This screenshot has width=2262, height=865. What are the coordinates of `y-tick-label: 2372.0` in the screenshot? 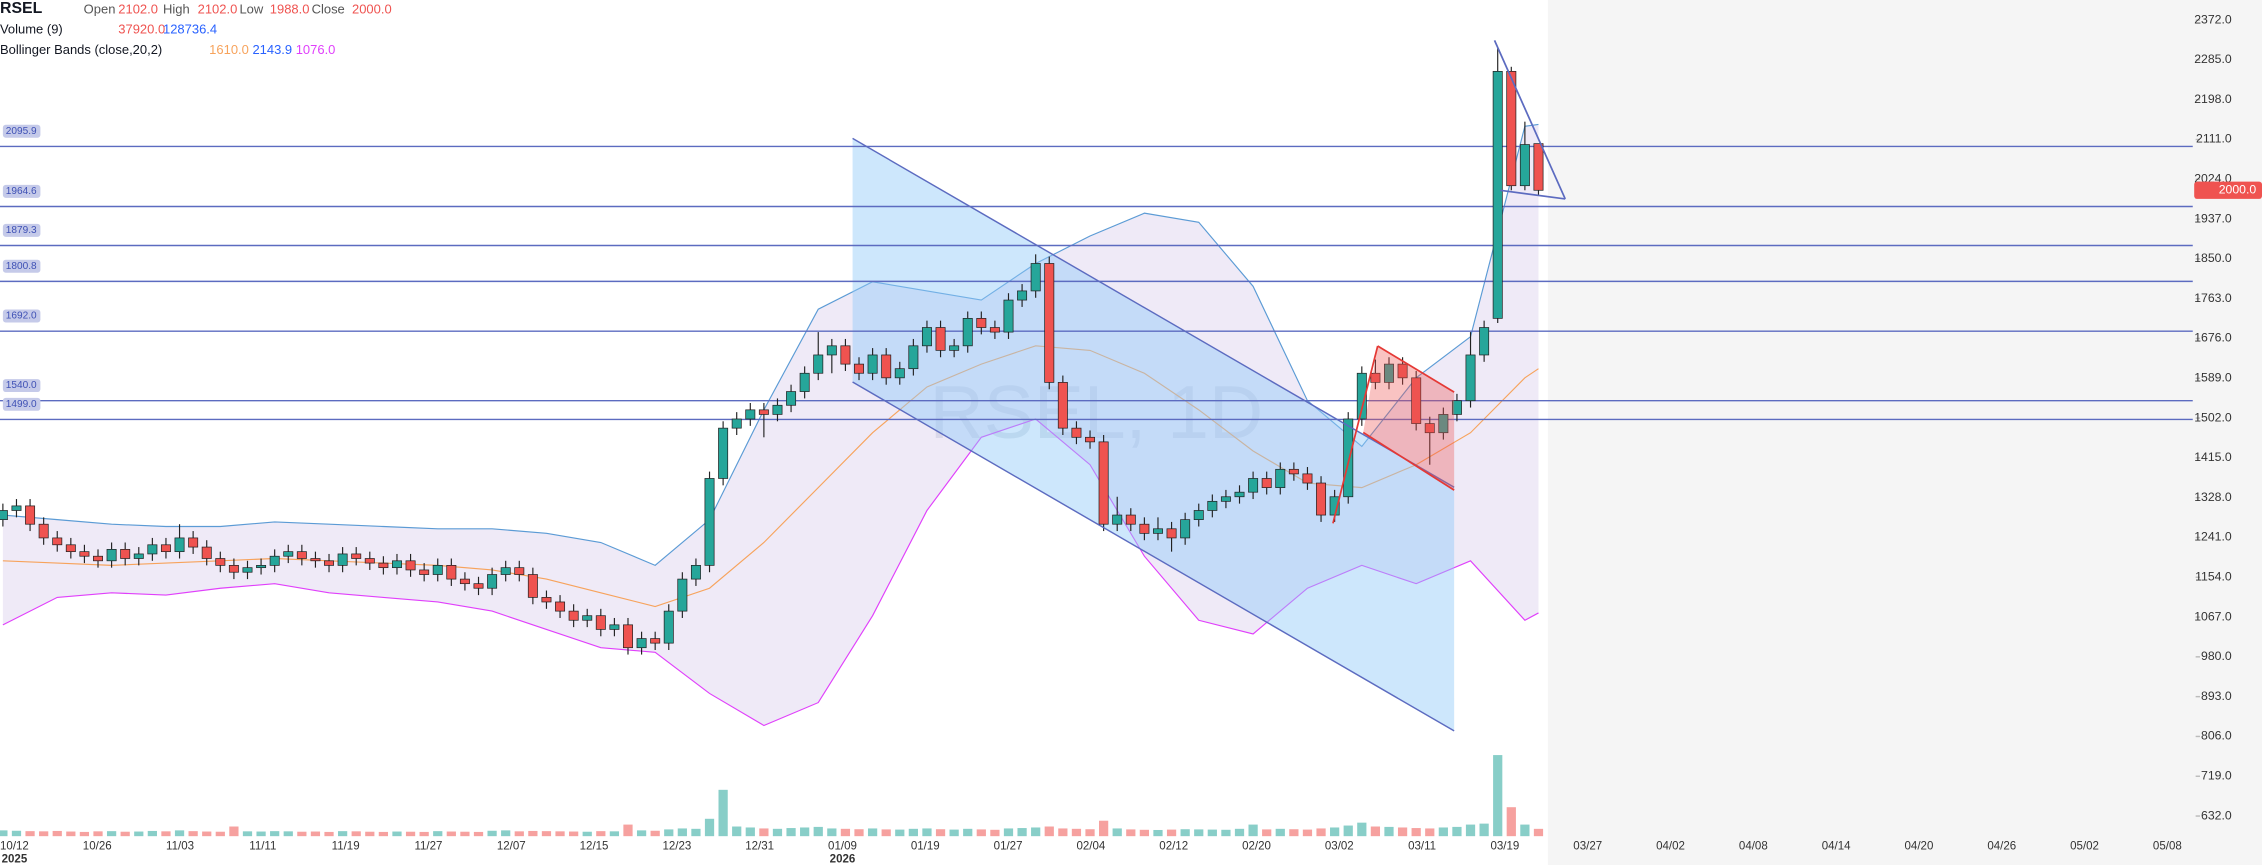 It's located at (2213, 19).